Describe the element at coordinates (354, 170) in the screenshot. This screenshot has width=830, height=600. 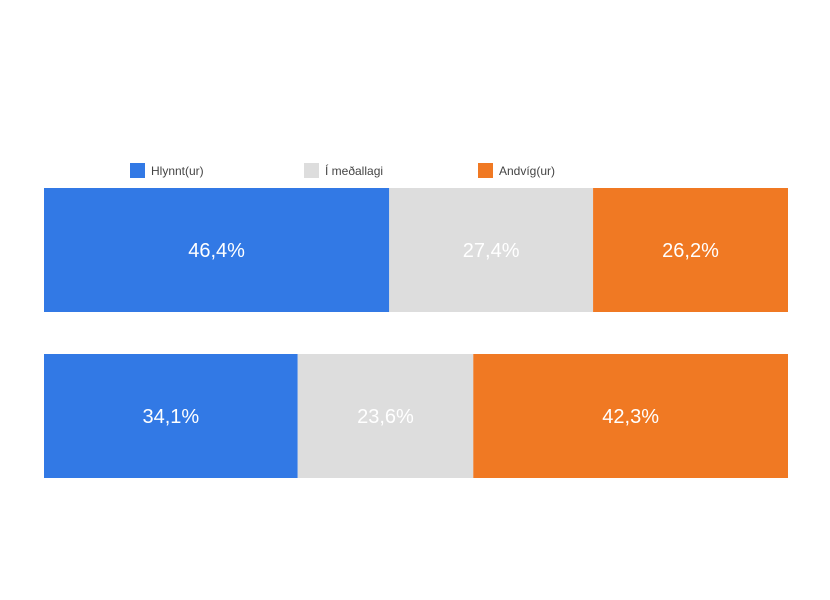
I see `legend-label-2: Í meðallagi` at that location.